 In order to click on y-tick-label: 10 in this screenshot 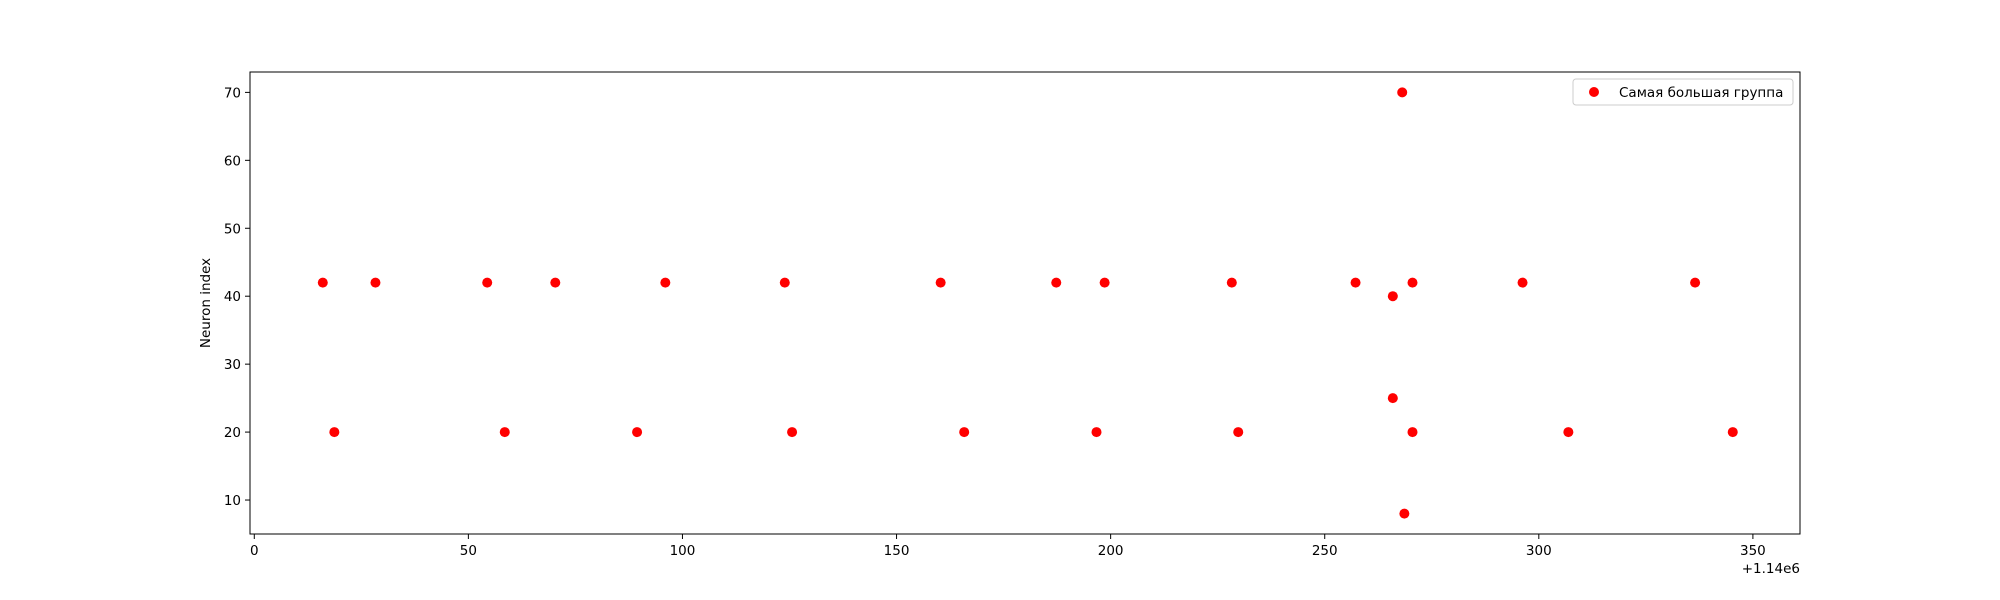, I will do `click(232, 501)`.